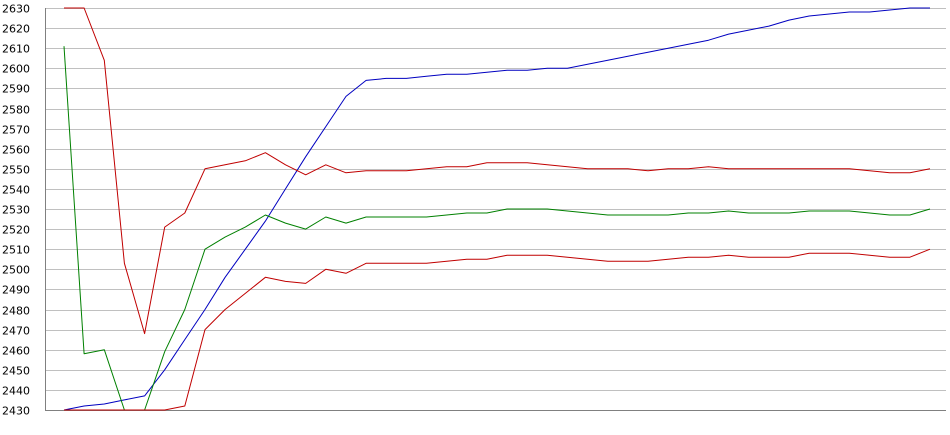 The width and height of the screenshot is (950, 435). I want to click on y-tick-label-2570: 2570, so click(16, 130).